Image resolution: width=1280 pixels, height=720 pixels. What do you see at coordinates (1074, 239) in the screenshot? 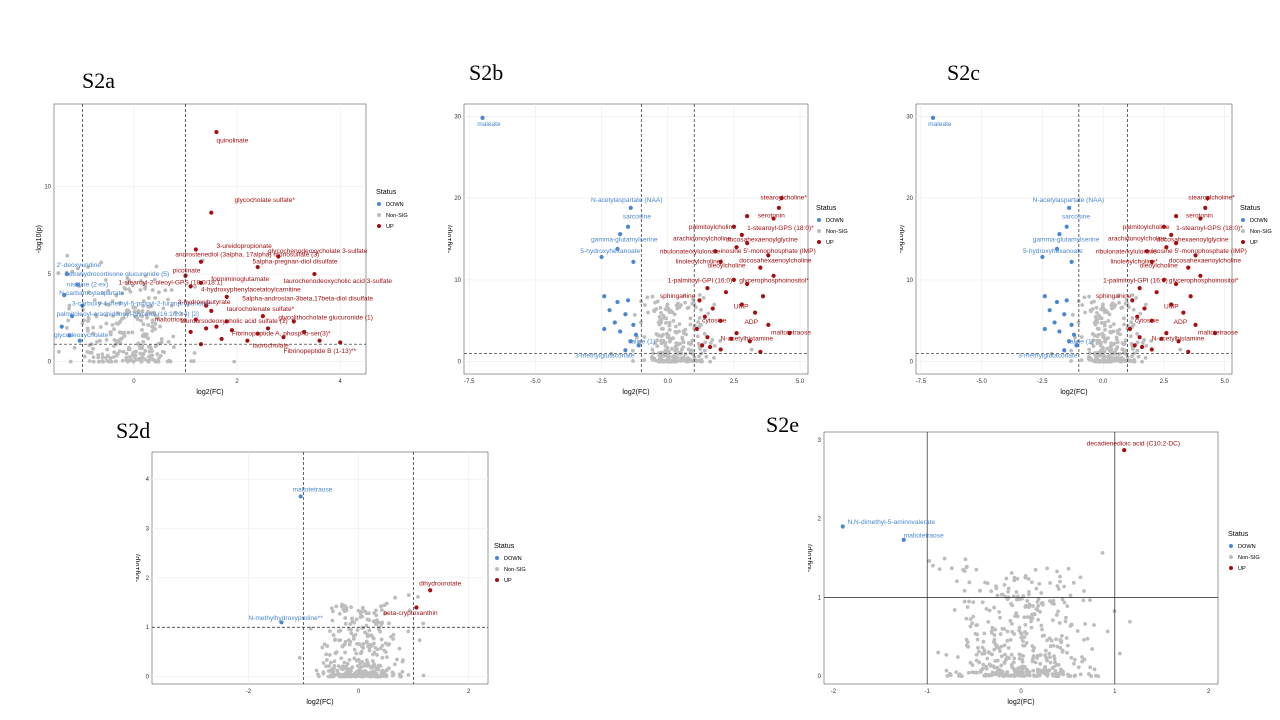
I see `plot-frame` at bounding box center [1074, 239].